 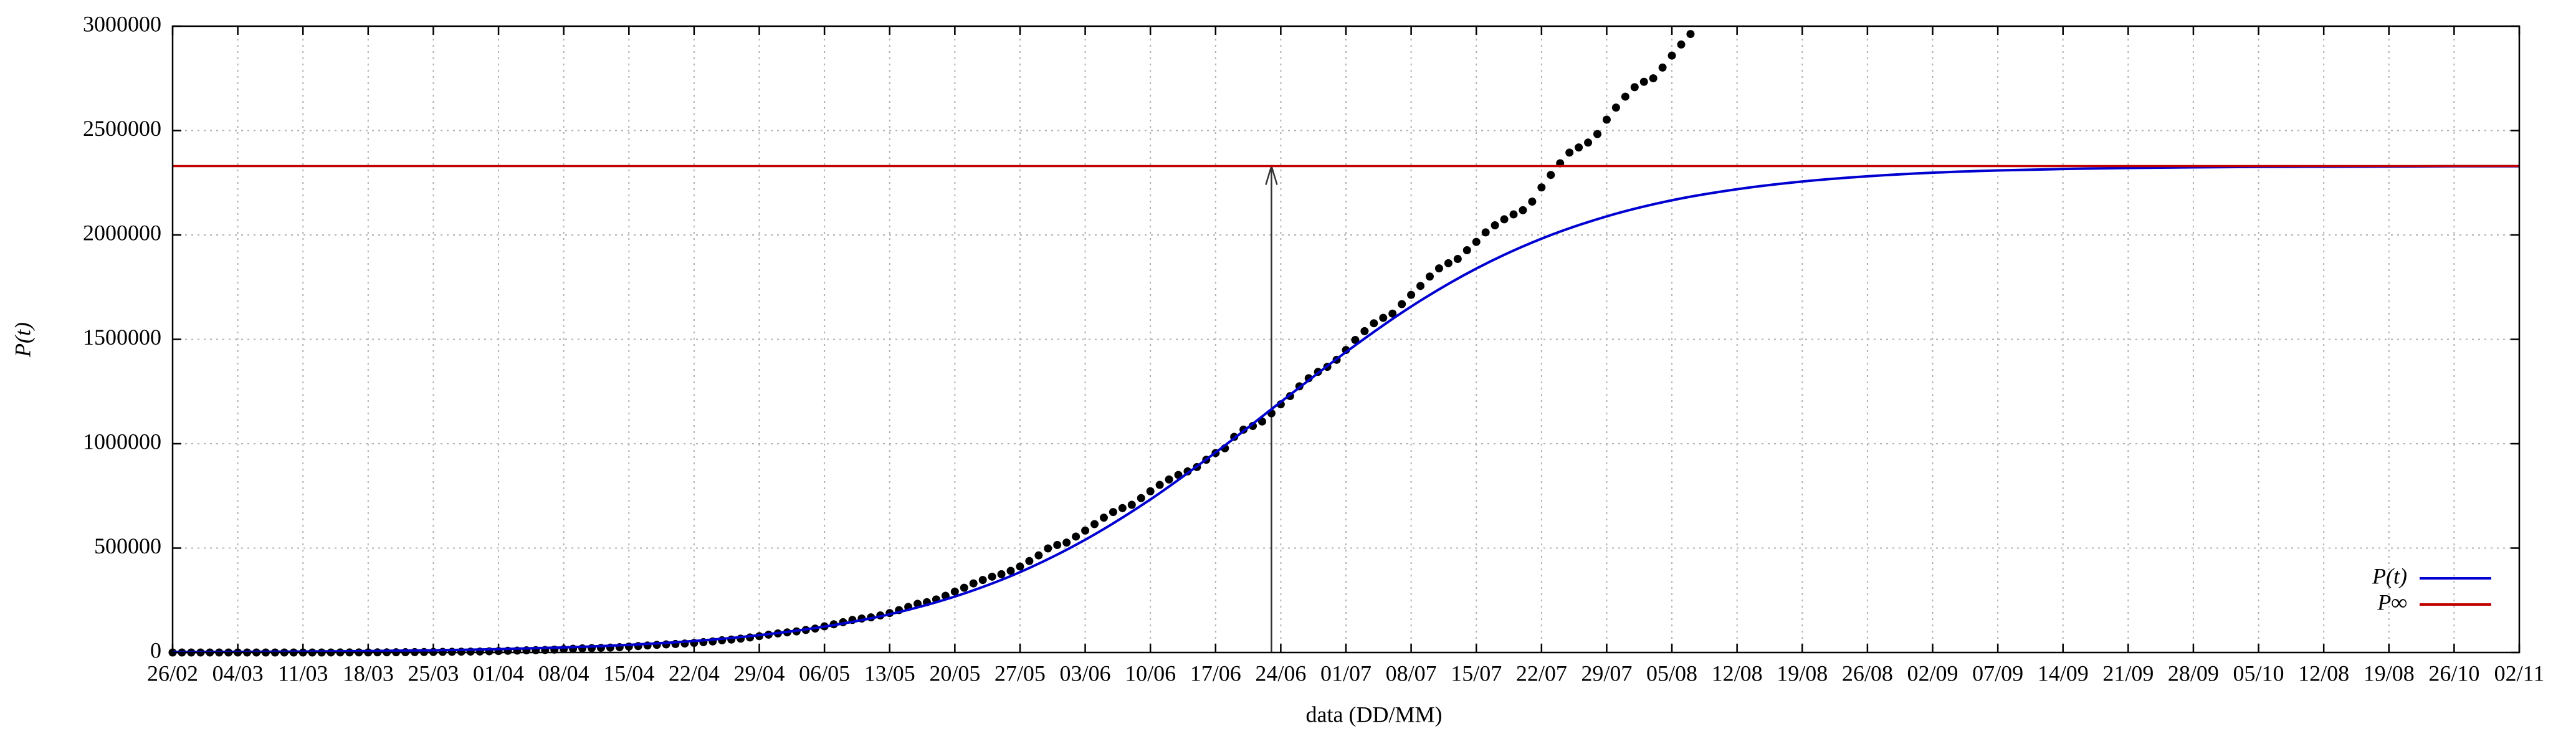 What do you see at coordinates (889, 673) in the screenshot?
I see `x-tick-label: 13/05` at bounding box center [889, 673].